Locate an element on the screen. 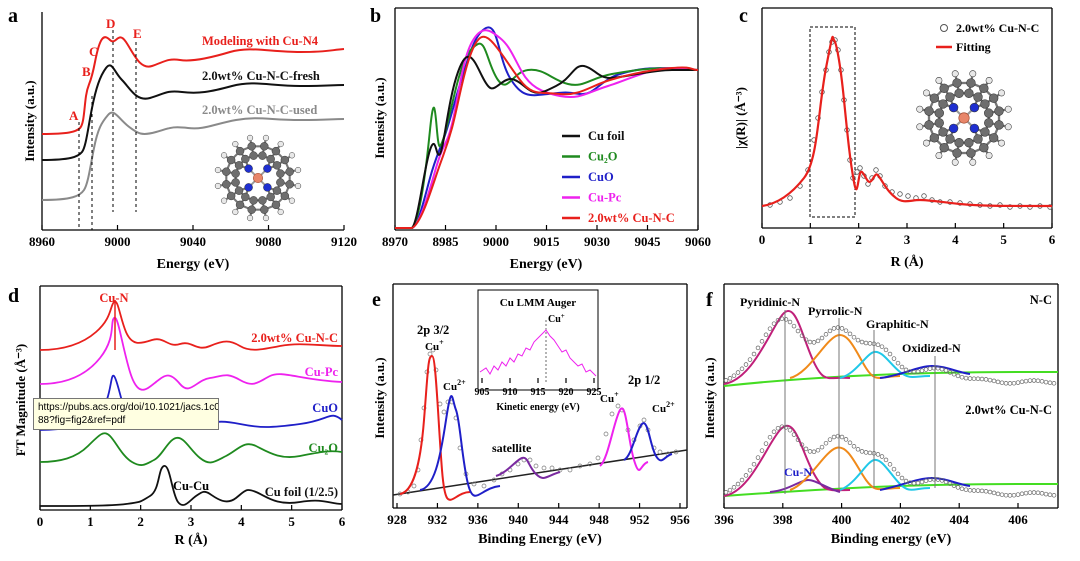 This screenshot has height=561, width=1080. panel-e-fits is located at coordinates (536, 427).